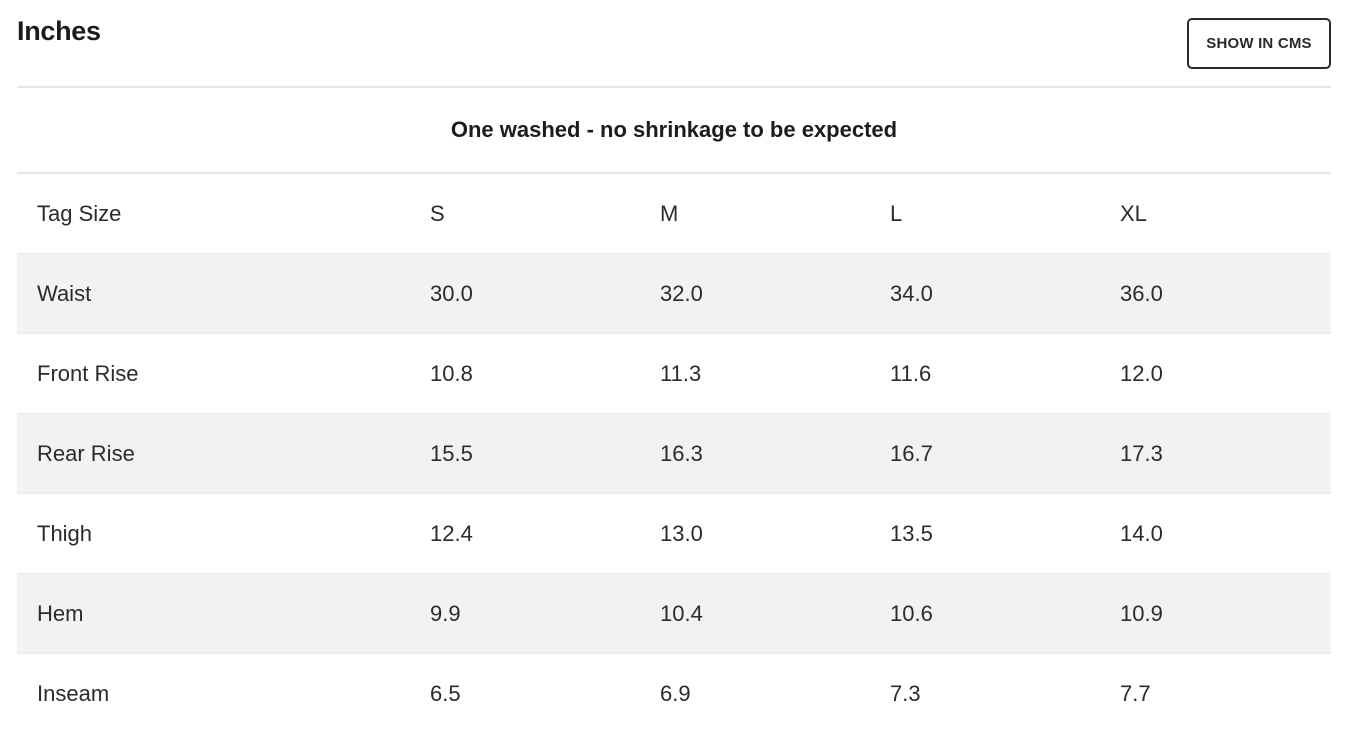 Image resolution: width=1348 pixels, height=733 pixels. Describe the element at coordinates (1005, 693) in the screenshot. I see `table-cell: 7.3` at that location.